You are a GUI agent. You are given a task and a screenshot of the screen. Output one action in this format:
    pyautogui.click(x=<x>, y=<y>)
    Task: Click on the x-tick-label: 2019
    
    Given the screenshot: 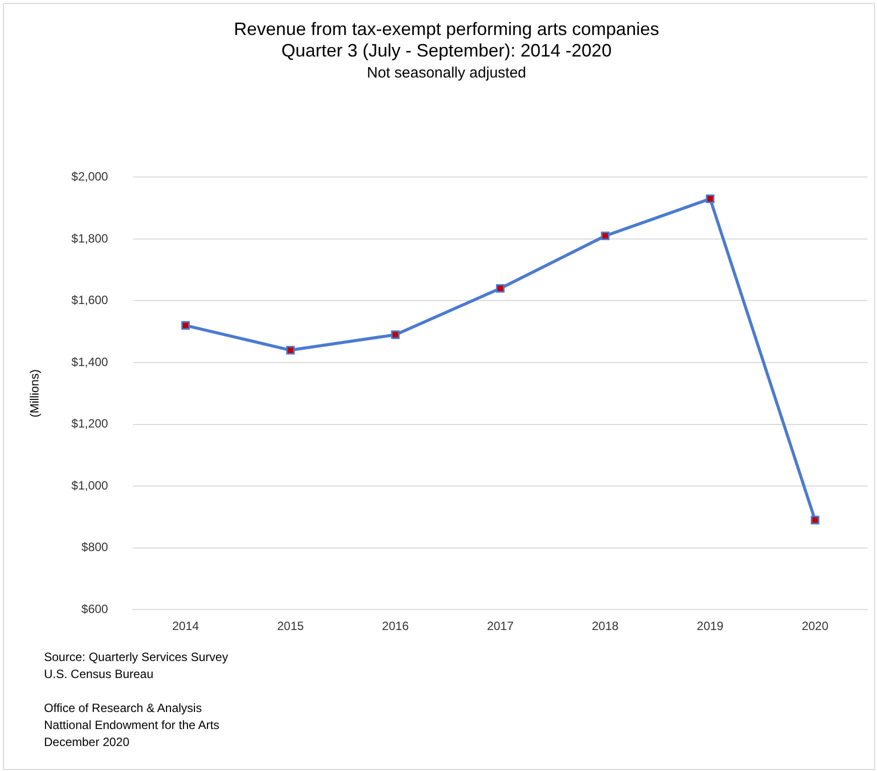 What is the action you would take?
    pyautogui.click(x=710, y=626)
    